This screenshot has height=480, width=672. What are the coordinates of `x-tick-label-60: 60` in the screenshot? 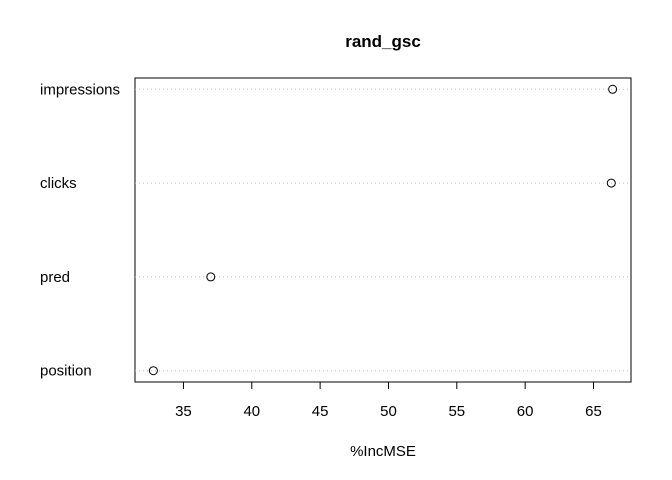 It's located at (525, 411).